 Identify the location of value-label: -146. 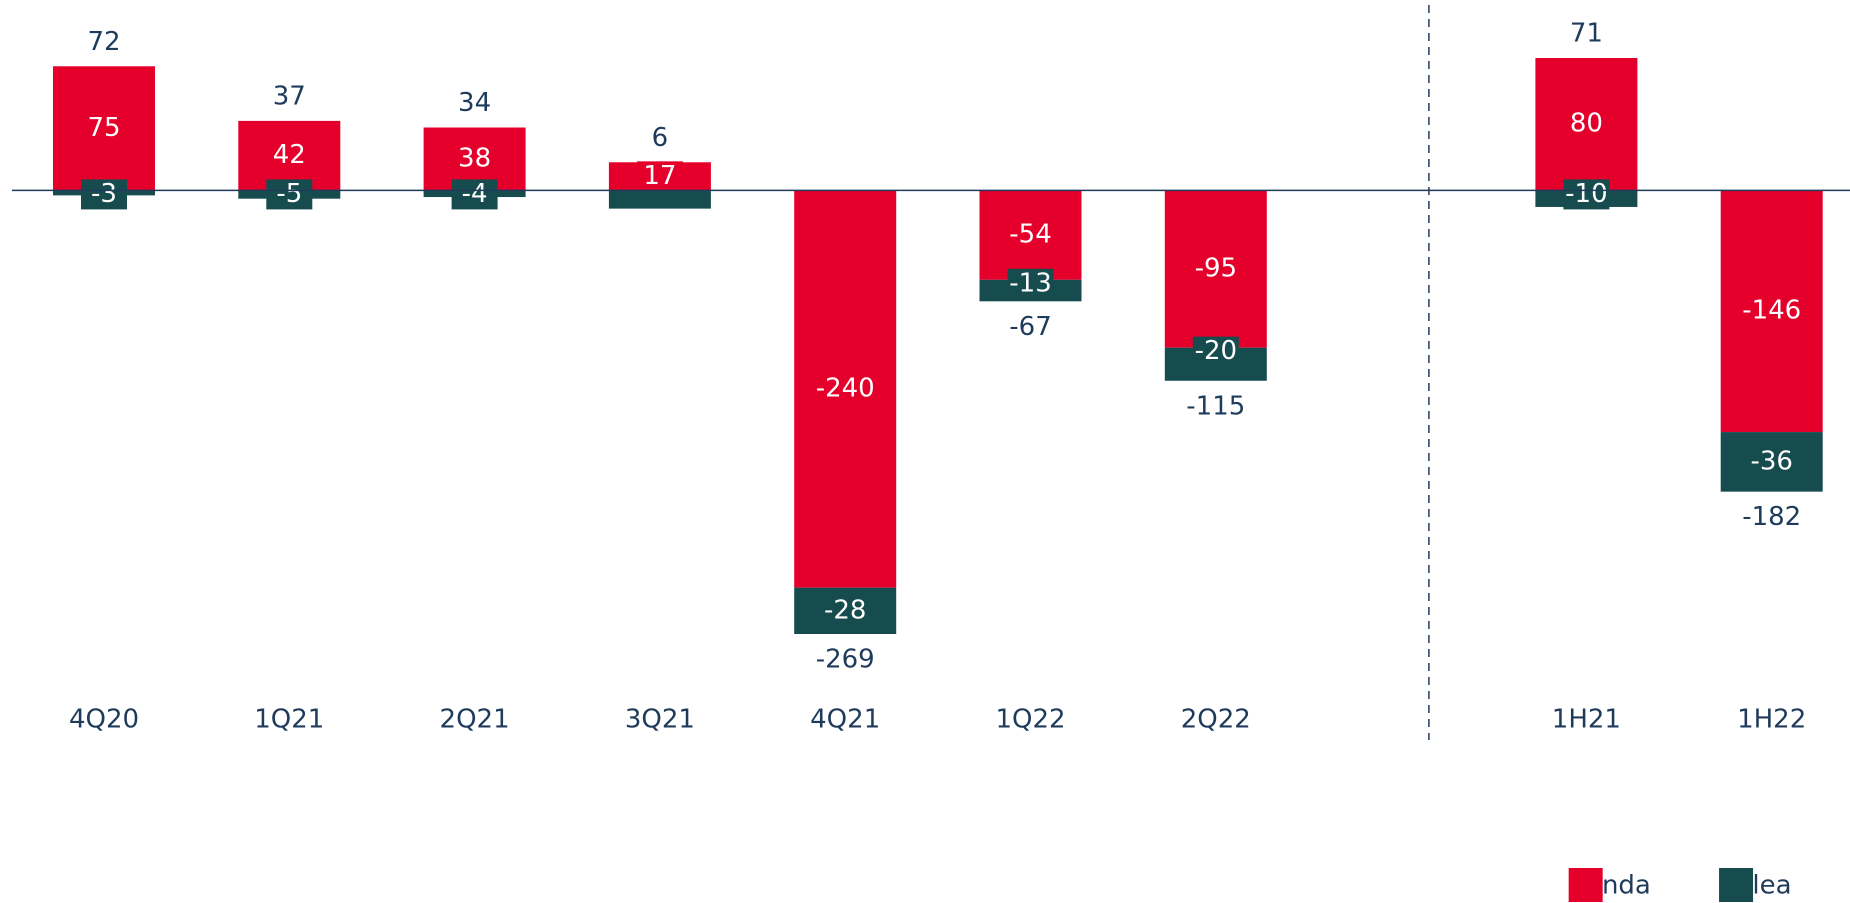
(1771, 311).